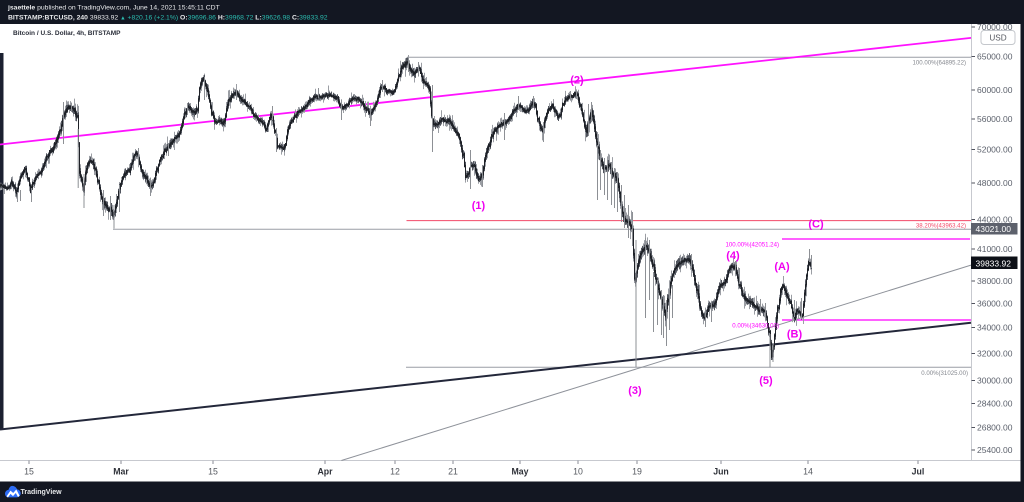 Image resolution: width=1024 pixels, height=502 pixels. I want to click on svg-text: 52000.00, so click(995, 150).